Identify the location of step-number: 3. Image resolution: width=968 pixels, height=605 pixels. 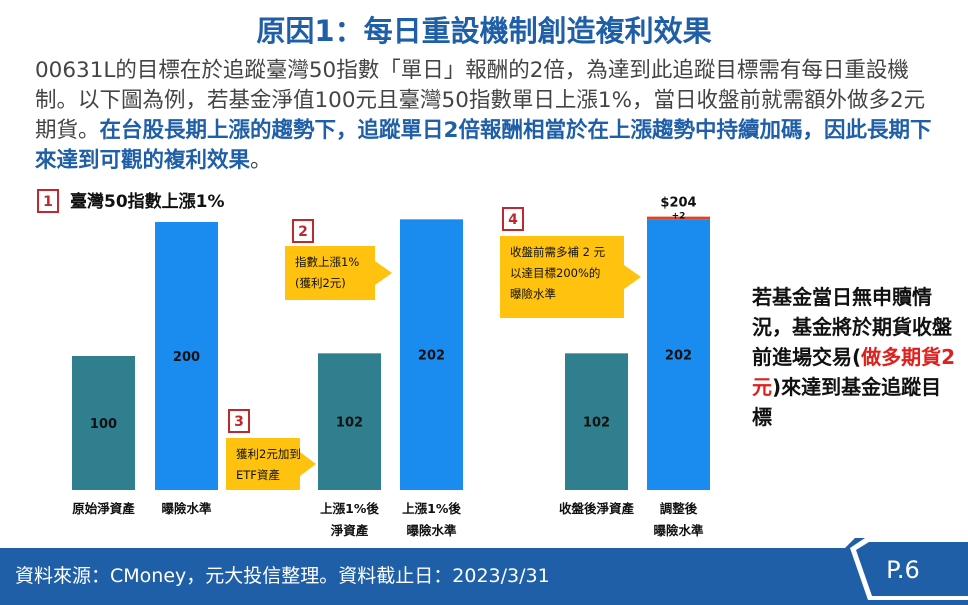
(239, 422).